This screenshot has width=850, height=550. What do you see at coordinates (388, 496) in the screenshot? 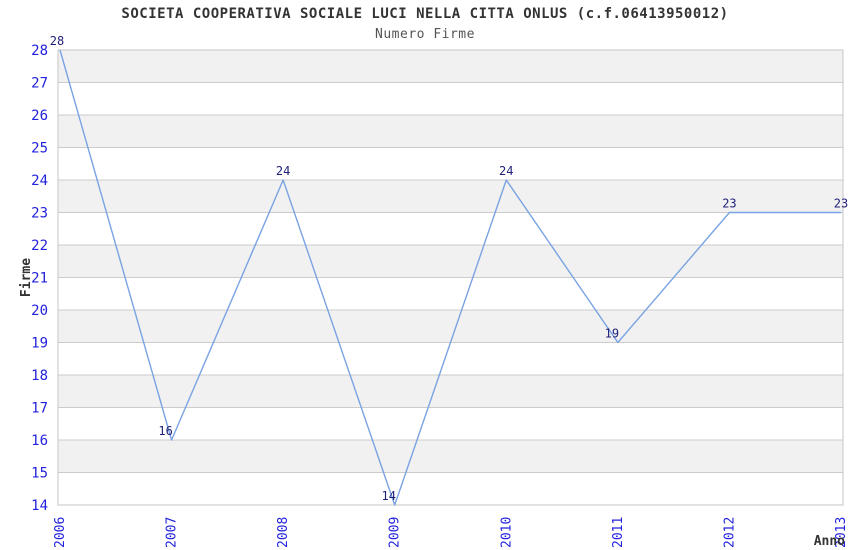
I see `data-point-label: 14` at bounding box center [388, 496].